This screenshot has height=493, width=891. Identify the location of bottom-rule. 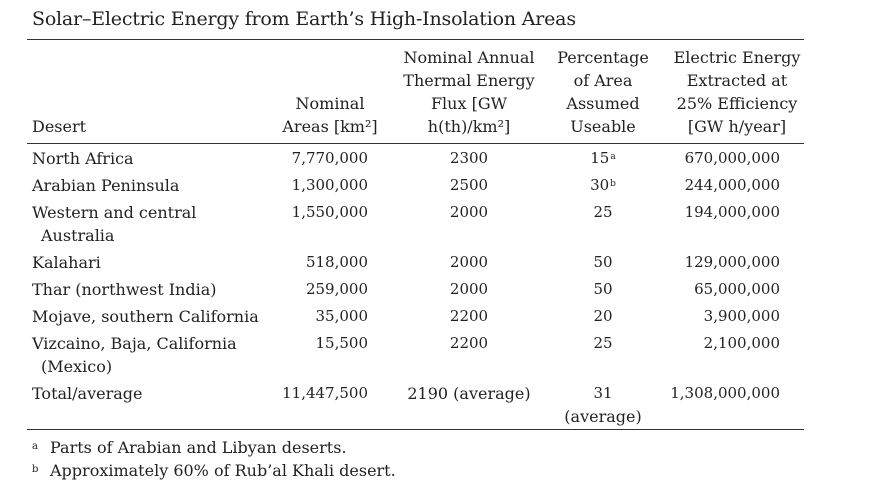
(415, 429).